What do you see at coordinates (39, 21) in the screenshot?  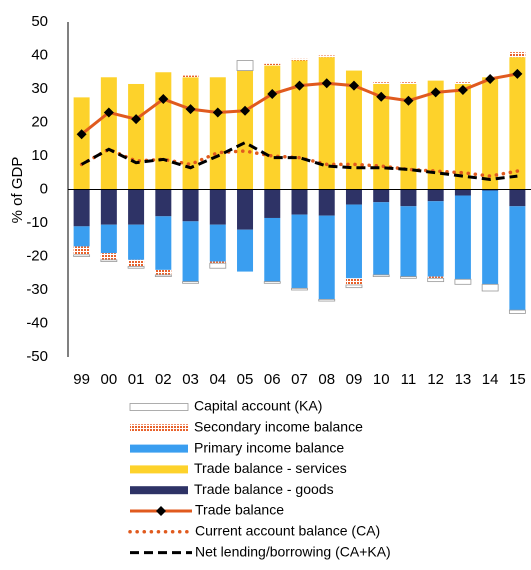 I see `y-tick-label: 50` at bounding box center [39, 21].